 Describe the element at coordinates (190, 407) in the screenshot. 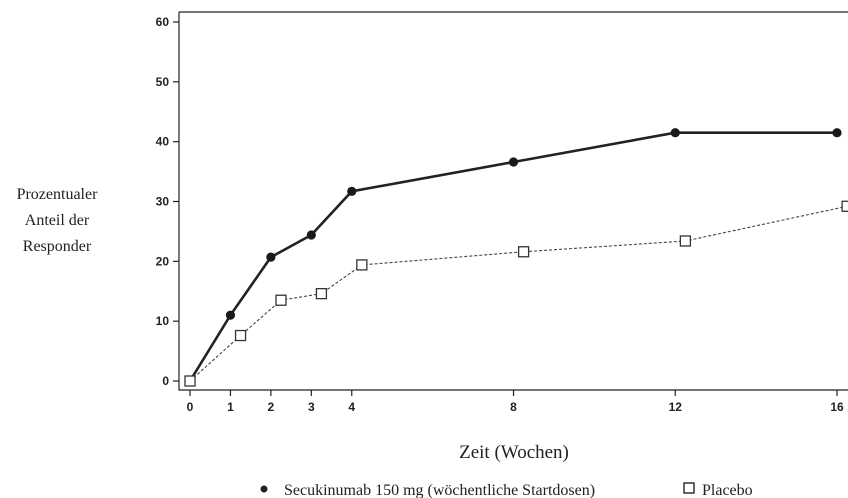

I see `x-tick-label: 0` at that location.